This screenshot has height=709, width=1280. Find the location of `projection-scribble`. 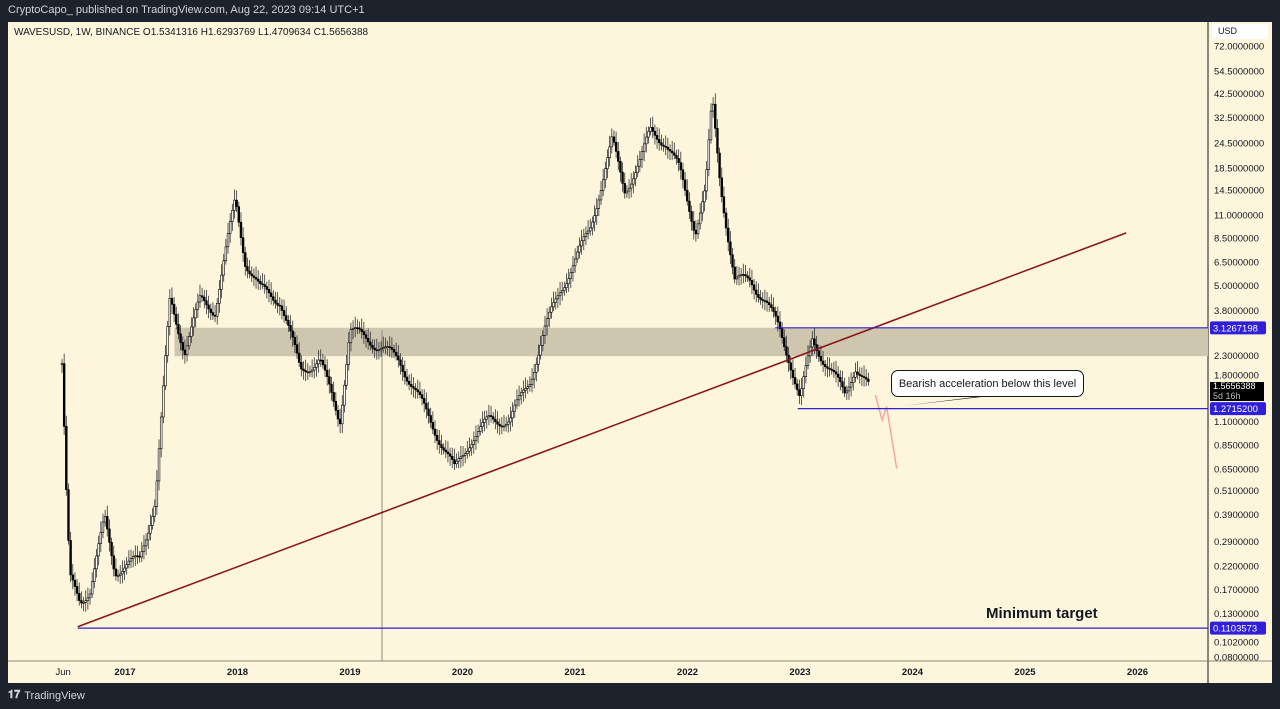

projection-scribble is located at coordinates (886, 431).